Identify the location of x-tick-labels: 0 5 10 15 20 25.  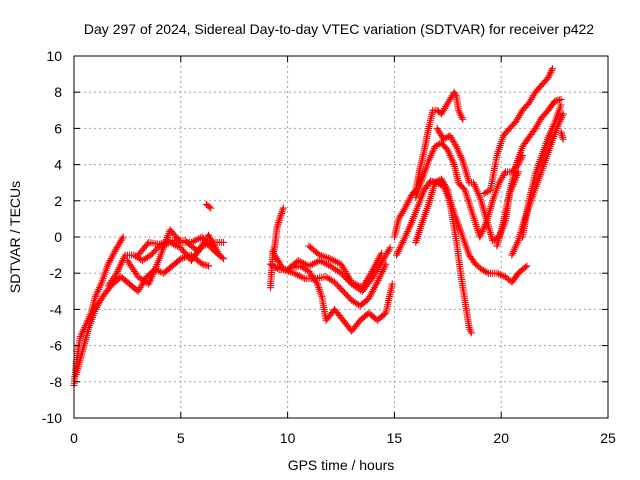
(343, 438).